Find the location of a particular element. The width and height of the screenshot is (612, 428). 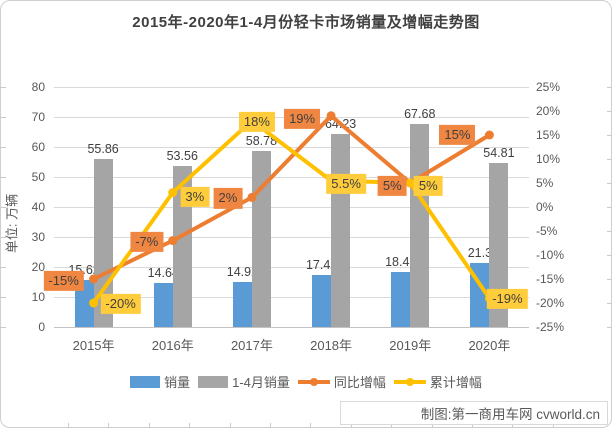

right-axis-tick-label: 5% is located at coordinates (545, 183).